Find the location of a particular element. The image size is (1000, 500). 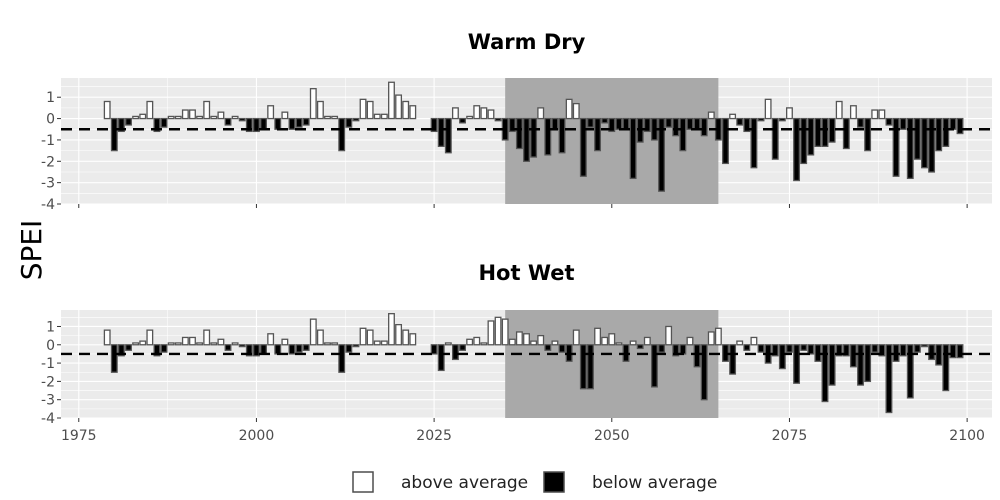

y-tick-label: 1 is located at coordinates (50, 327).